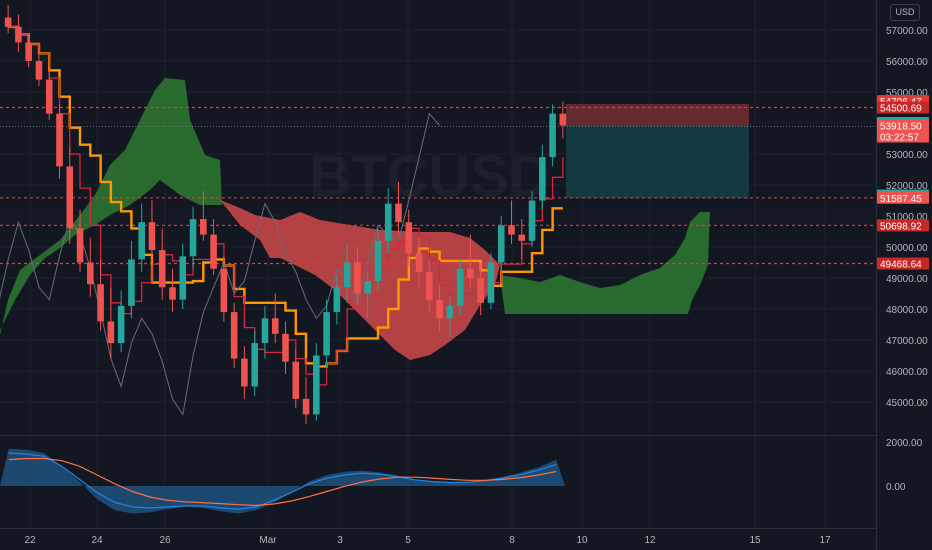 This screenshot has width=932, height=550. I want to click on currency-button: USD, so click(905, 12).